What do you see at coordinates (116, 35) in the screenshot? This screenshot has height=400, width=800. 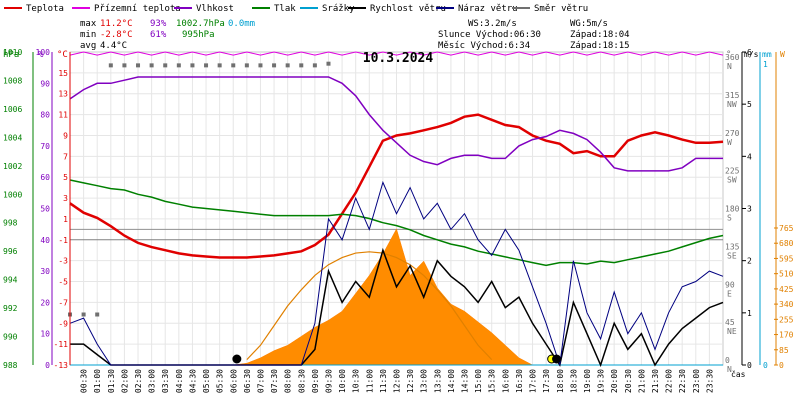 I see `stat-min-temp: -2.8°C` at bounding box center [116, 35].